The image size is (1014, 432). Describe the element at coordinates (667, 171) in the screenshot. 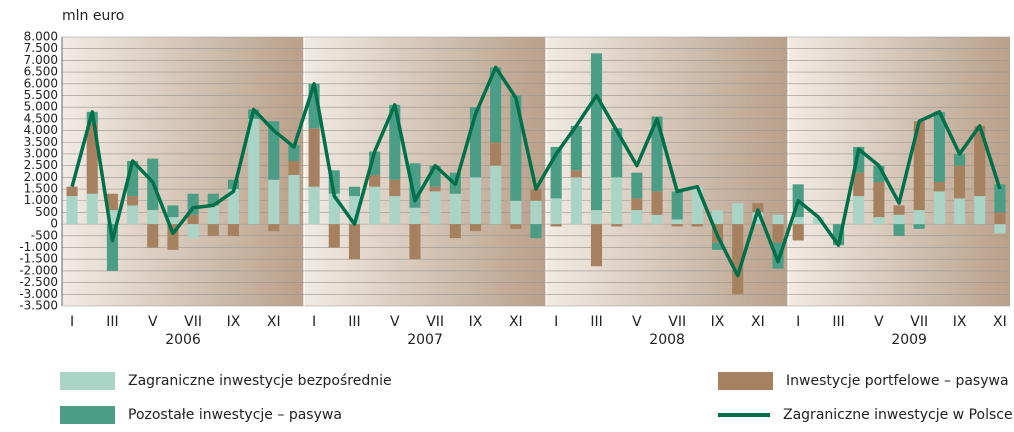

I see `year-band` at that location.